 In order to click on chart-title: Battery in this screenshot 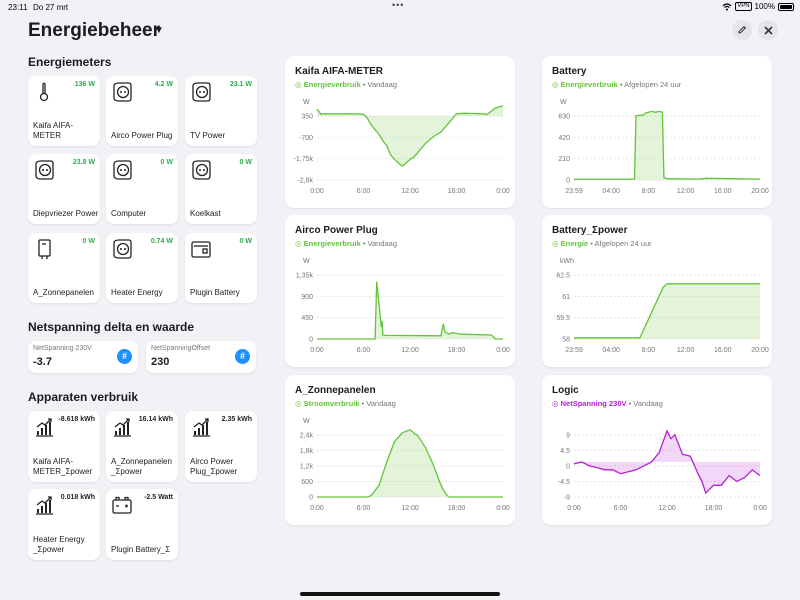, I will do `click(569, 71)`.